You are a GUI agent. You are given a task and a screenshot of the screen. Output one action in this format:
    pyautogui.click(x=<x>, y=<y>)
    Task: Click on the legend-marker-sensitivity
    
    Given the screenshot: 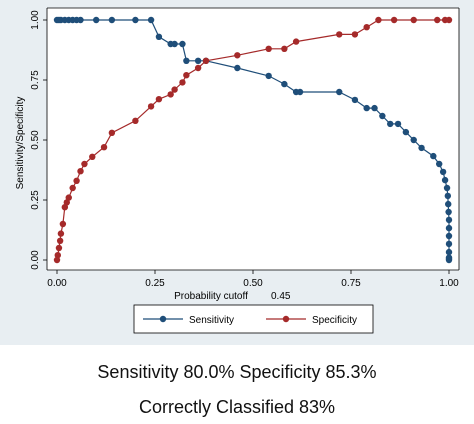 What is the action you would take?
    pyautogui.click(x=163, y=319)
    